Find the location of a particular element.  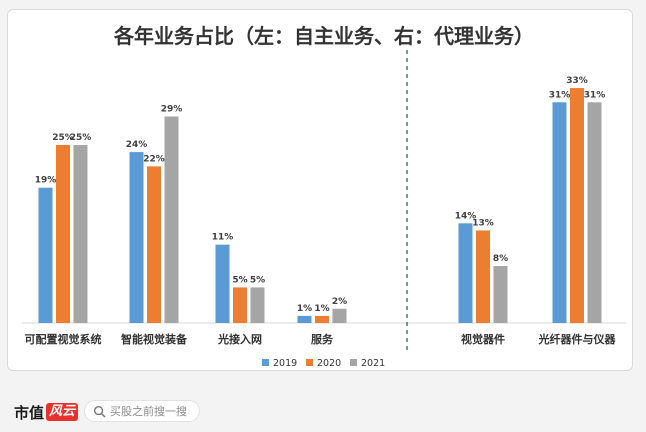

category-label: 服务 is located at coordinates (322, 339).